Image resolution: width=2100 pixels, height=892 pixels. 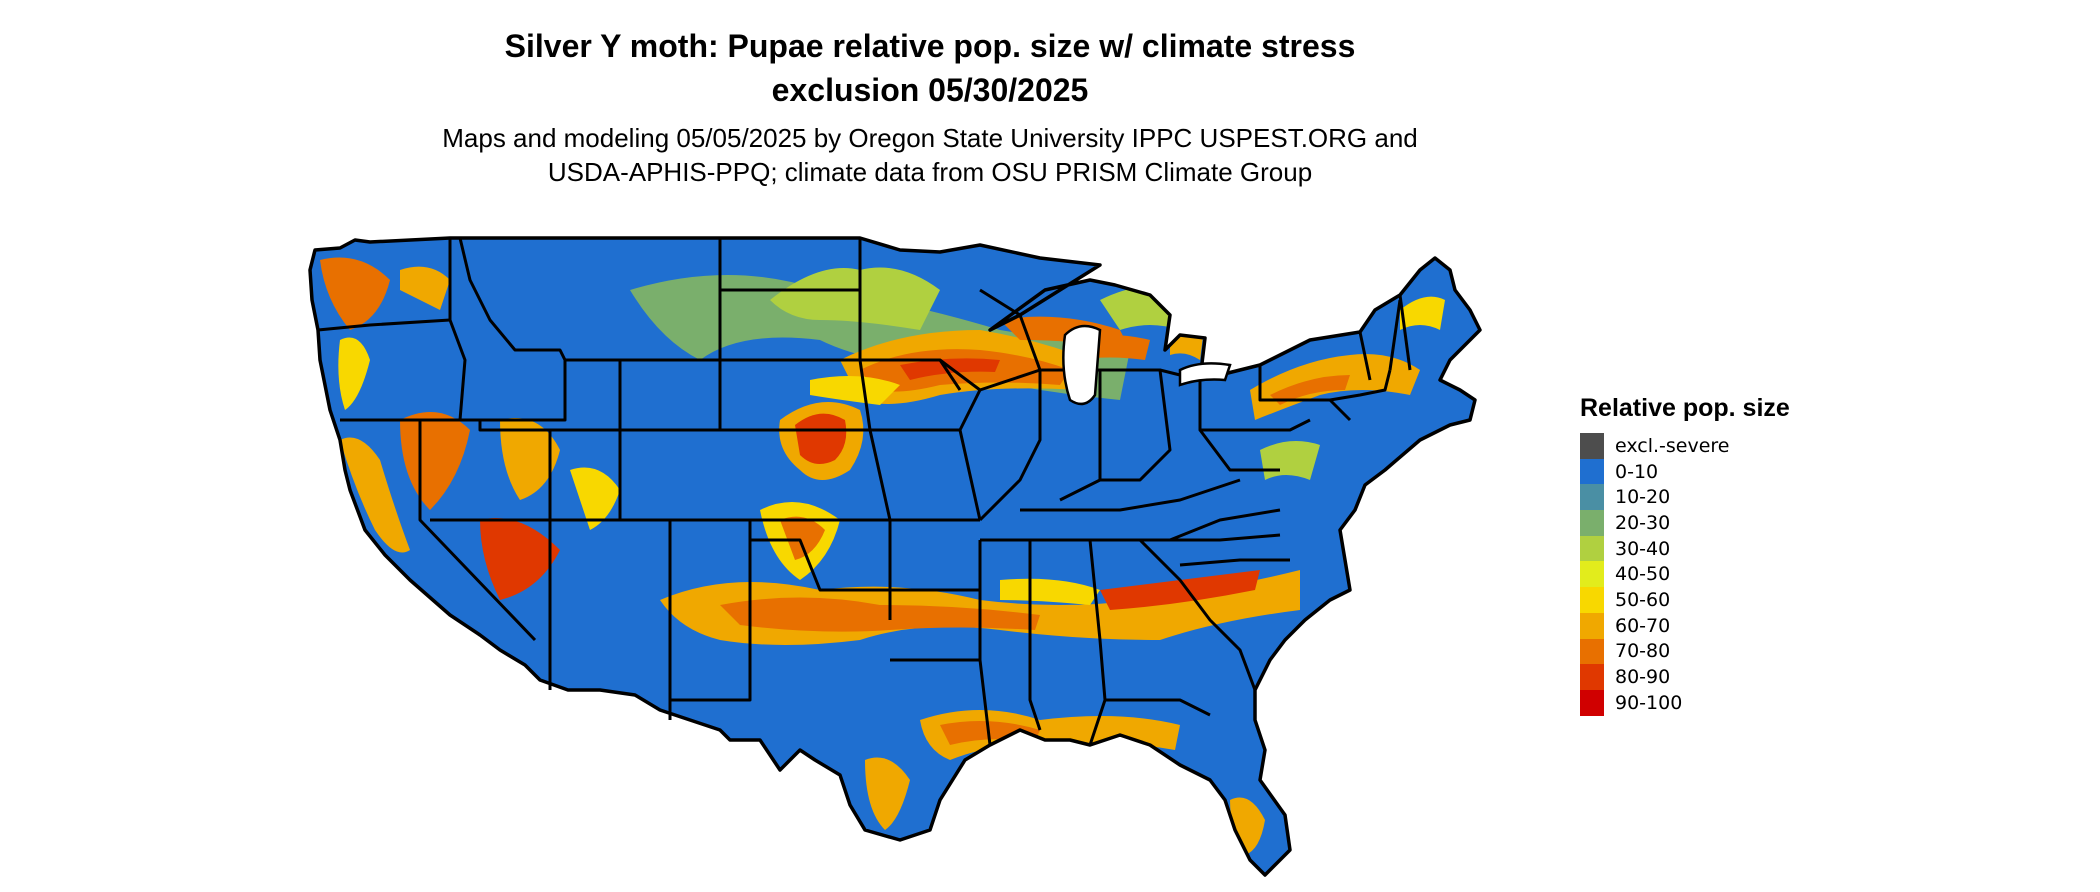 What do you see at coordinates (1643, 599) in the screenshot?
I see `legend-label: 50-60` at bounding box center [1643, 599].